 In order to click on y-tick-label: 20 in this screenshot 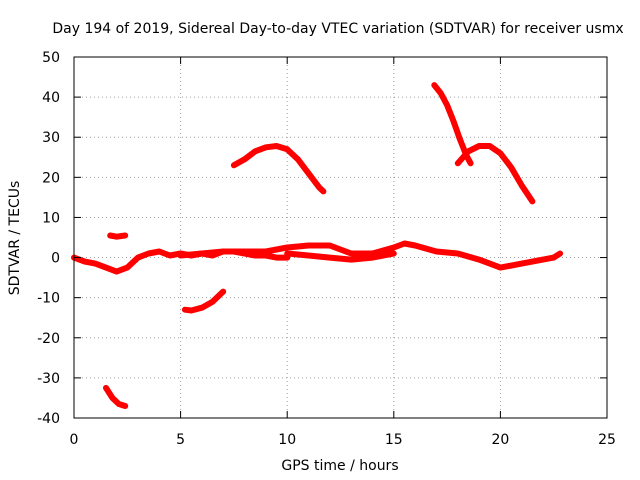, I will do `click(51, 178)`.